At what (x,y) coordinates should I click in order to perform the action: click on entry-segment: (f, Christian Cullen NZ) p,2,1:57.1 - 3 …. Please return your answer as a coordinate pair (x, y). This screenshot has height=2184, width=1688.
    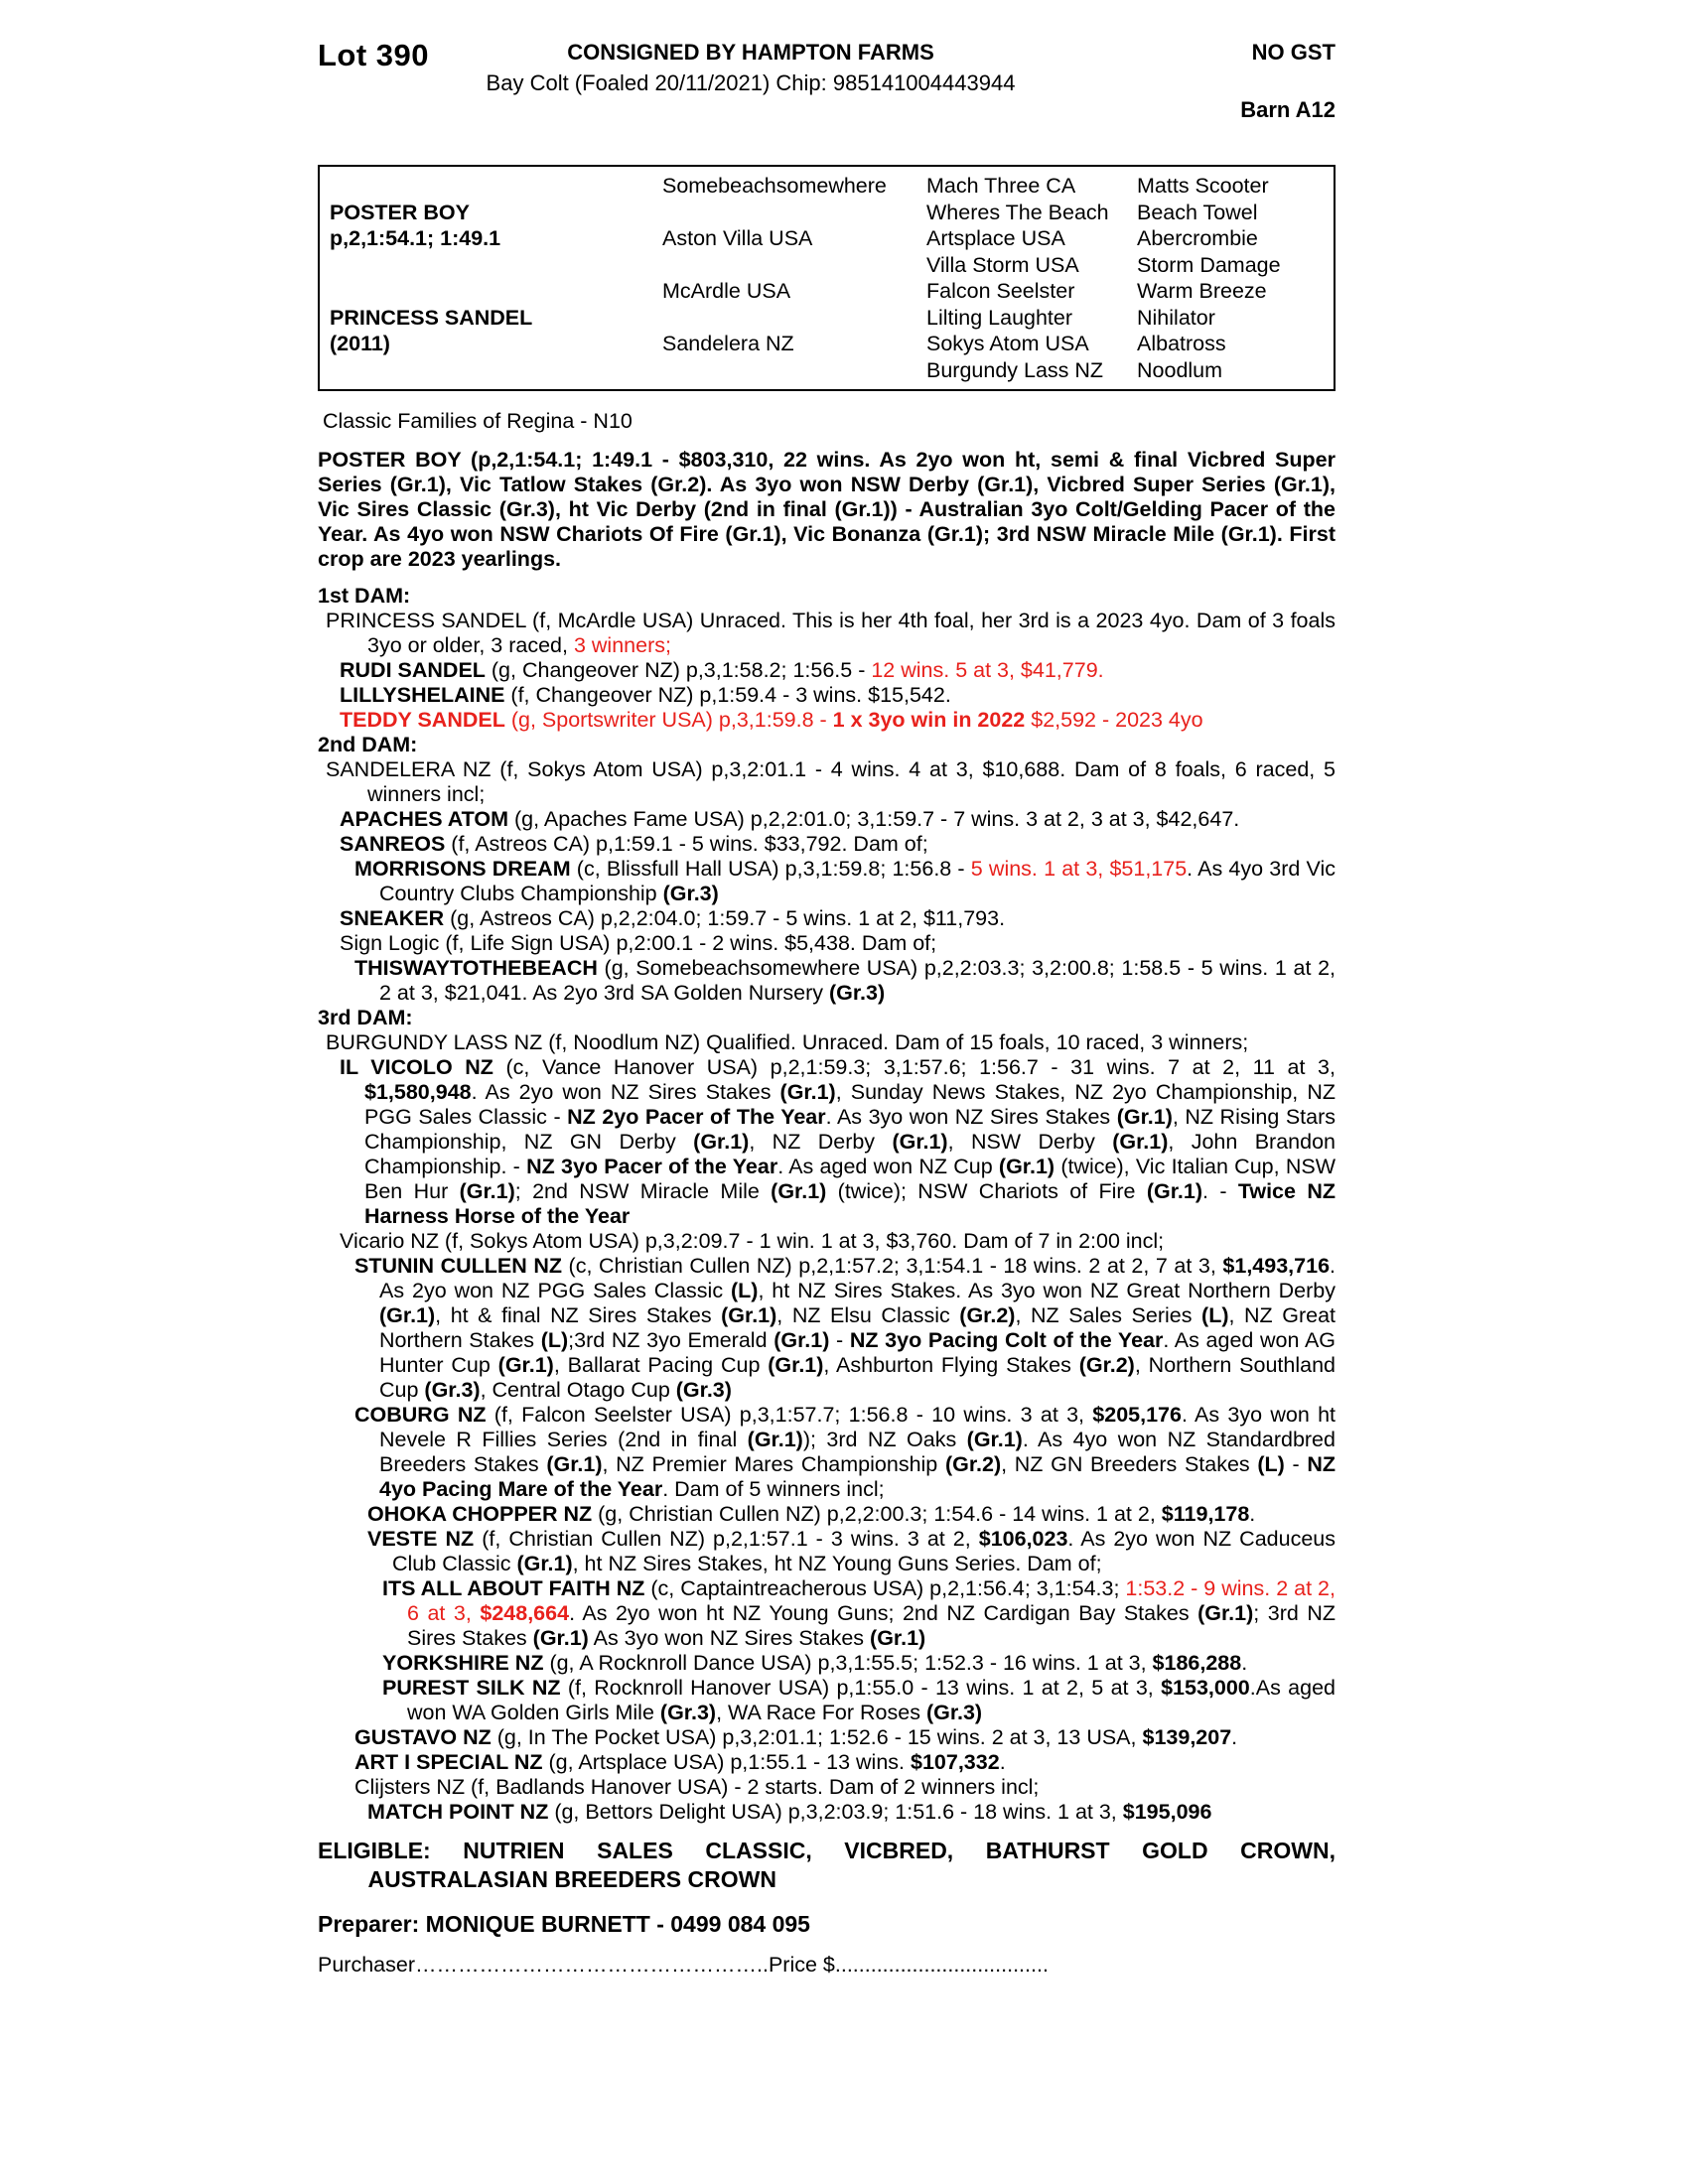
    Looking at the image, I should click on (726, 1539).